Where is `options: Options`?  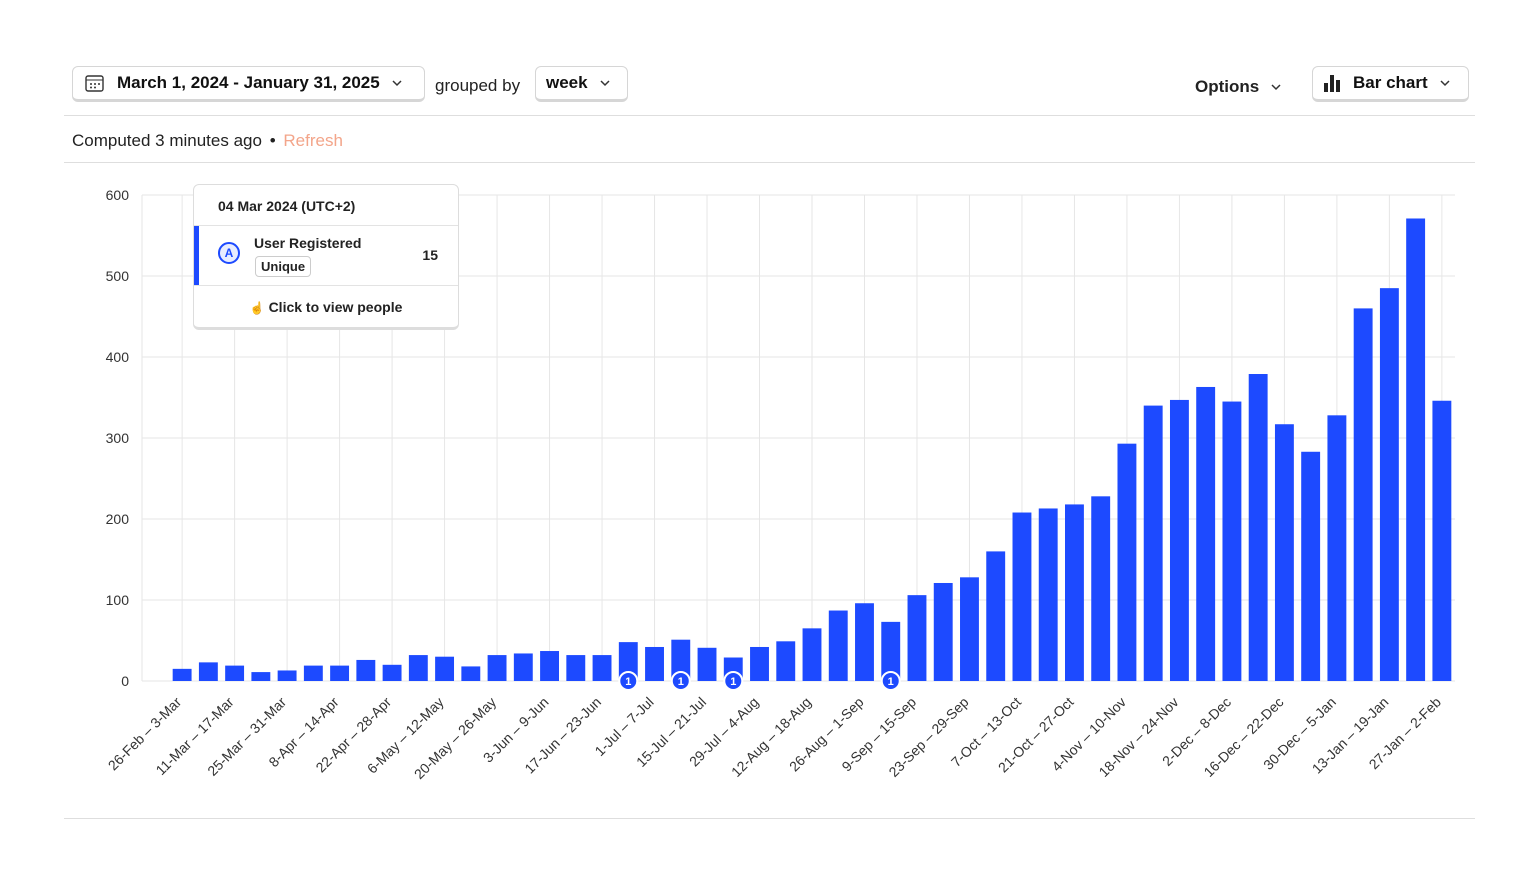
options: Options is located at coordinates (1227, 86).